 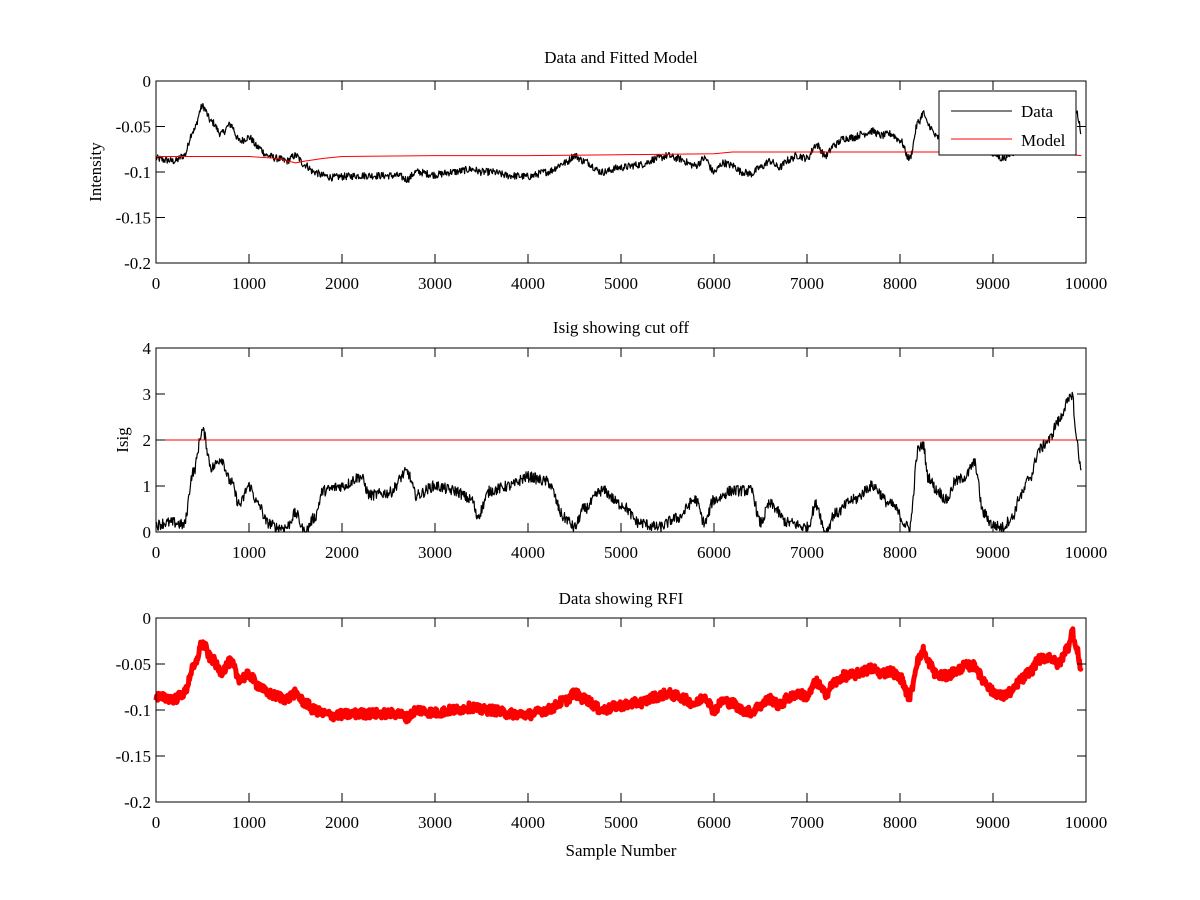 I want to click on subplot-2-series, so click(x=620, y=462).